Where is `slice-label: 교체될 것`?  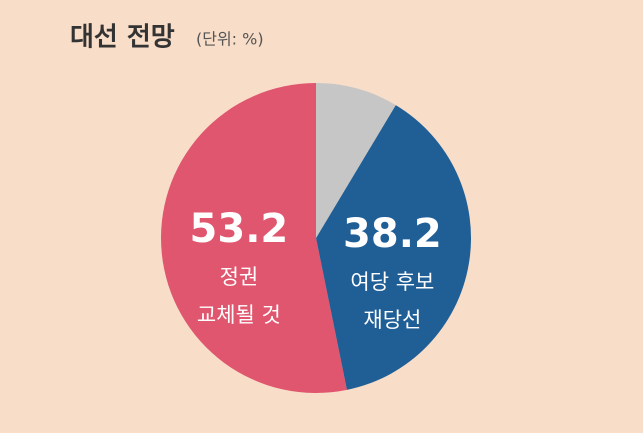
slice-label: 교체될 것 is located at coordinates (239, 315).